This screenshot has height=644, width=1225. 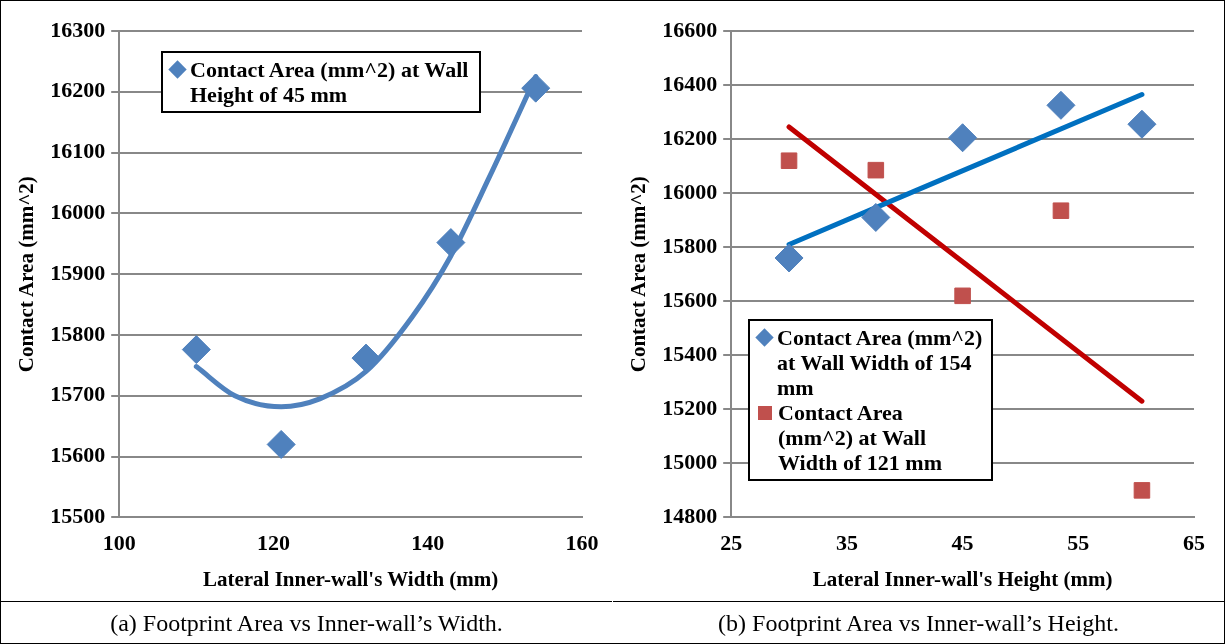 I want to click on y-tick-label: 16400, so click(x=690, y=83).